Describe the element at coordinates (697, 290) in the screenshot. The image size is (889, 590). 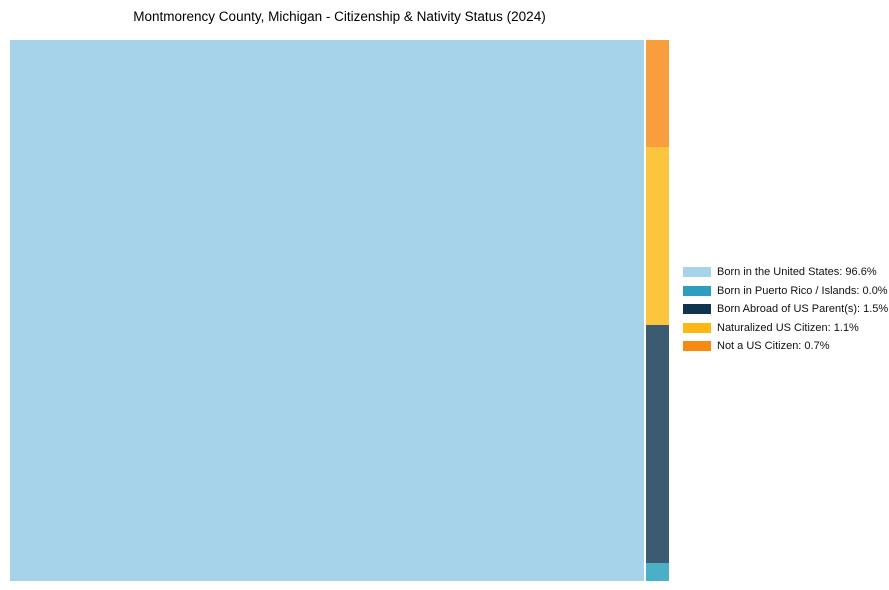
I see `legend-swatch-born-puerto-rico` at that location.